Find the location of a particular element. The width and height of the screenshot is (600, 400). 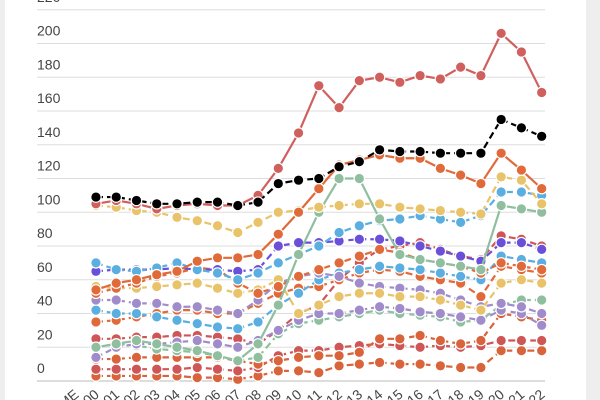

y-tick-label: 160 is located at coordinates (49, 98).